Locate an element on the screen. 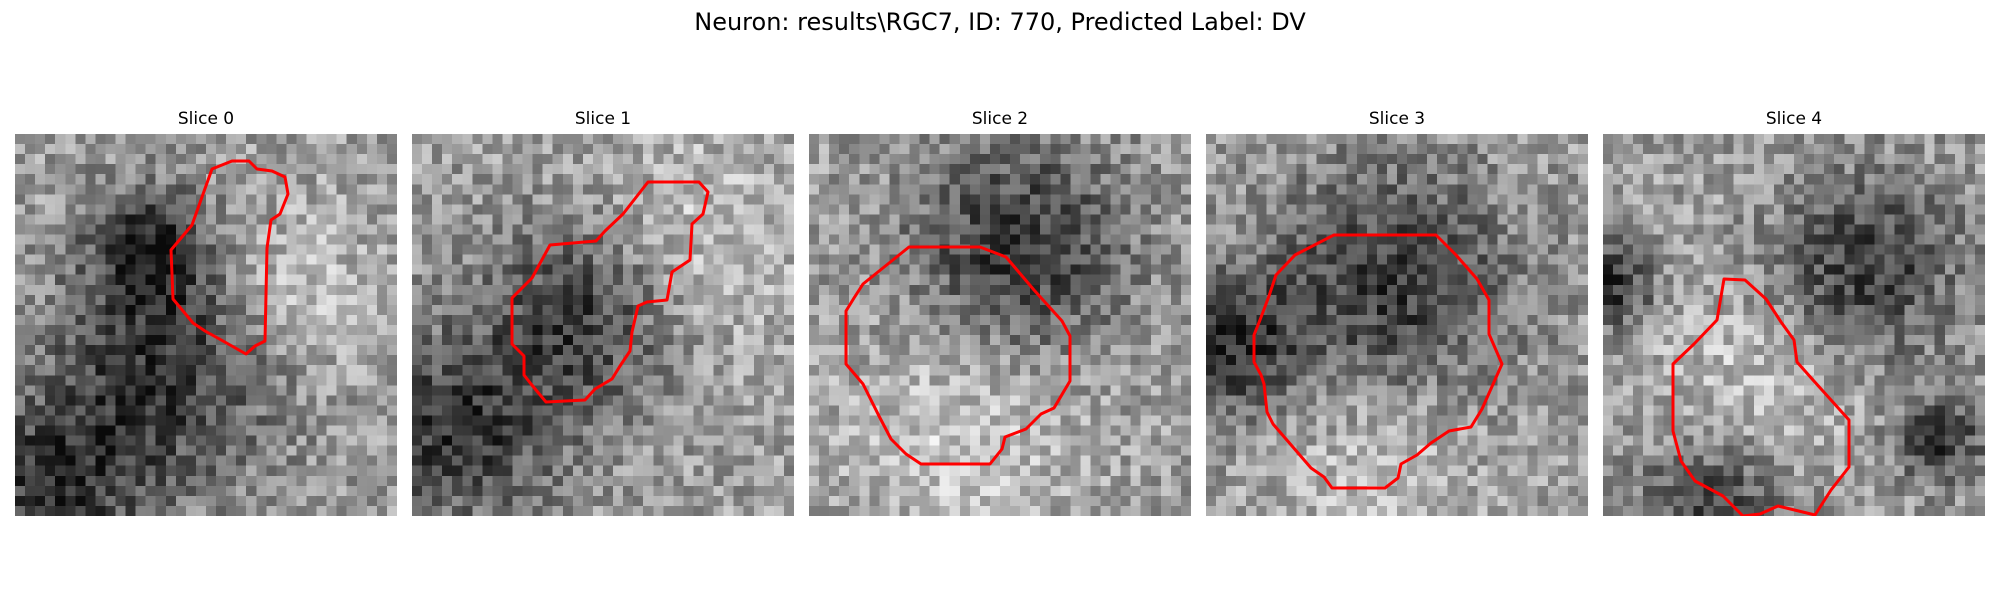 The image size is (2000, 600). slice-1-panel is located at coordinates (603, 325).